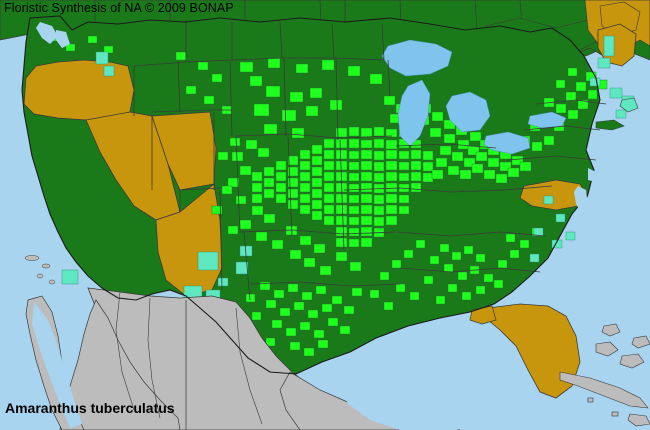 The height and width of the screenshot is (430, 650). I want to click on map-title: Floristic Synthesis of NA © 2009 BONAP, so click(119, 8).